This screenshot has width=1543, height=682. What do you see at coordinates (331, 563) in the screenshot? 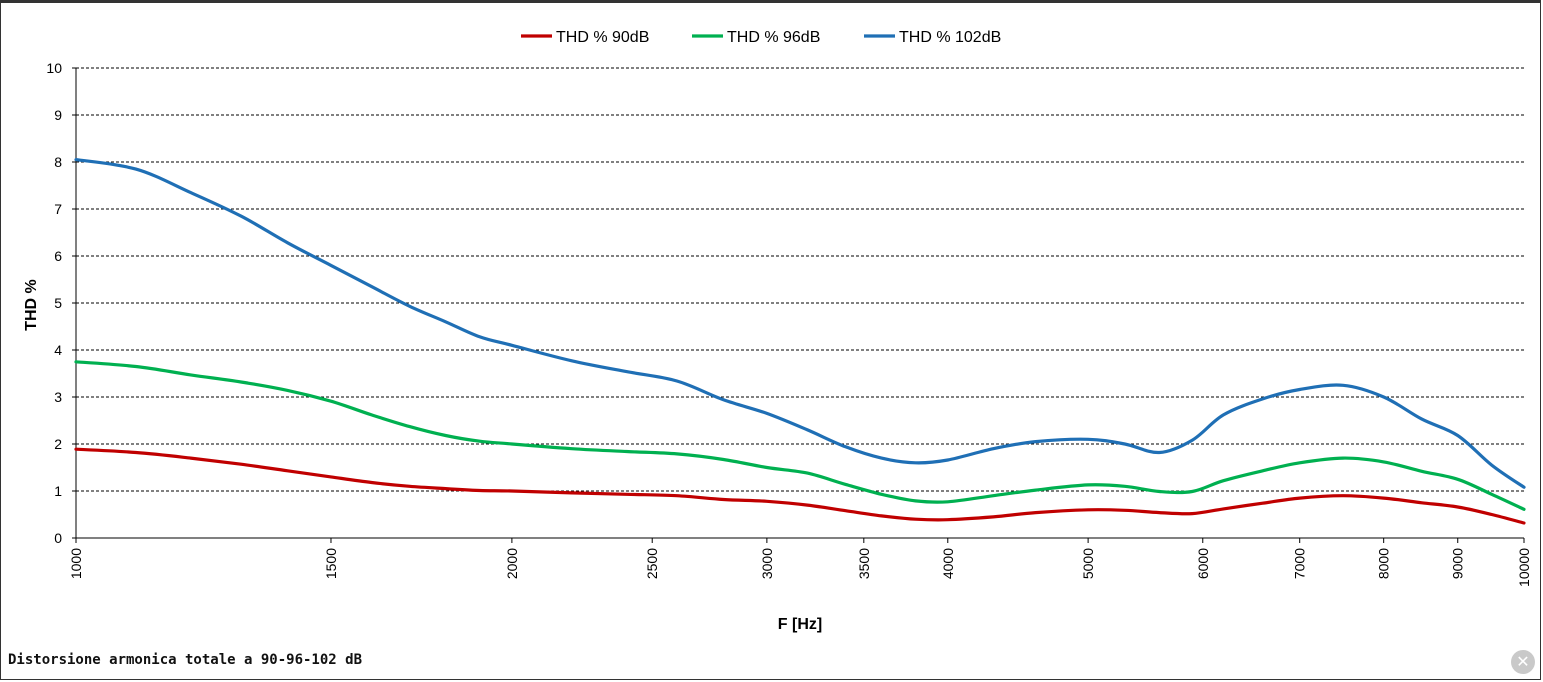
I see `x-tick-label: 1500` at bounding box center [331, 563].